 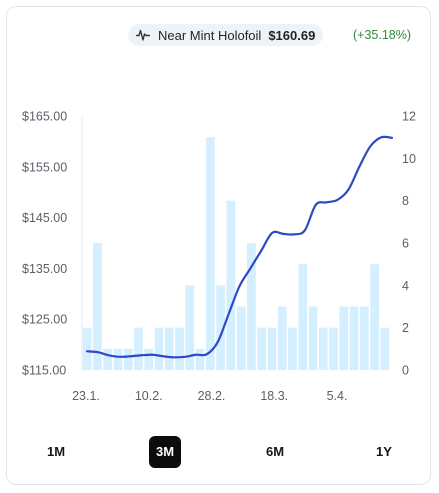 I want to click on time-range-selector: 1M 3M 6M 1Y, so click(x=219, y=452).